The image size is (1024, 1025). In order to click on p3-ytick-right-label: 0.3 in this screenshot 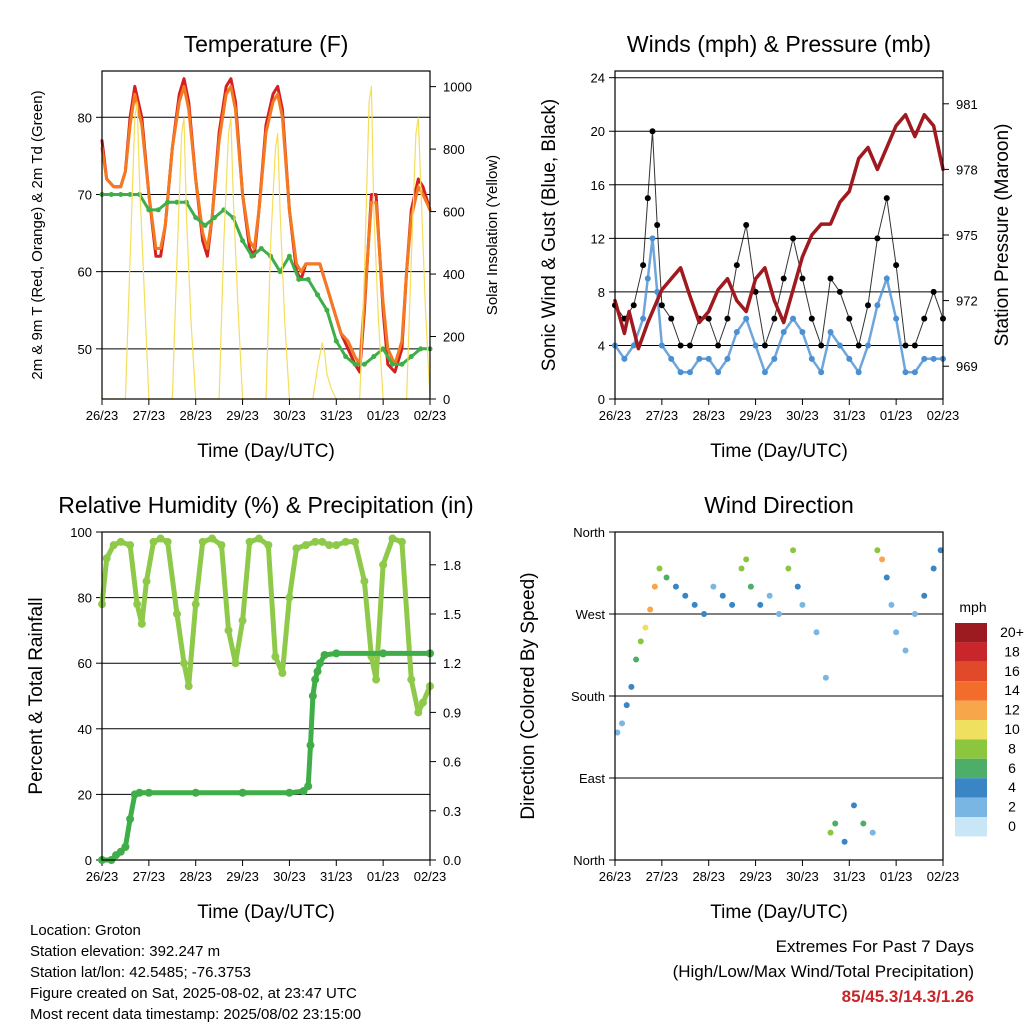, I will do `click(452, 811)`.